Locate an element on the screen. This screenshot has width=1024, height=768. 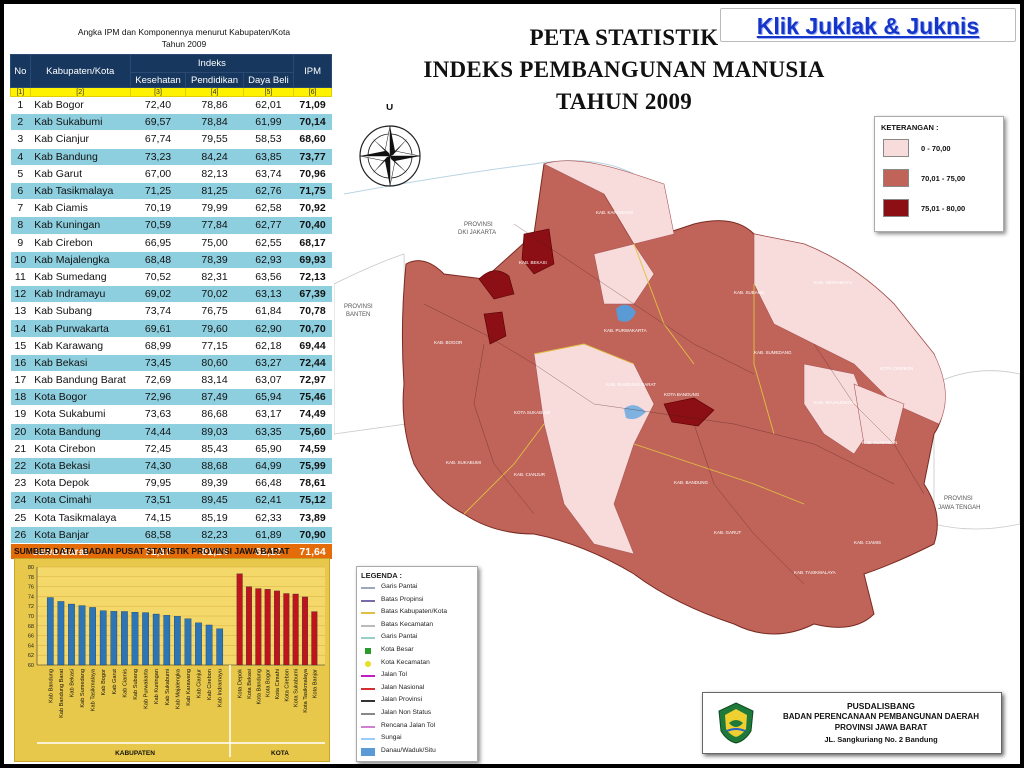
table-row: 19 Kota Sukabumi 73,63 86,68 63,17 74,49 is located at coordinates (171, 414).